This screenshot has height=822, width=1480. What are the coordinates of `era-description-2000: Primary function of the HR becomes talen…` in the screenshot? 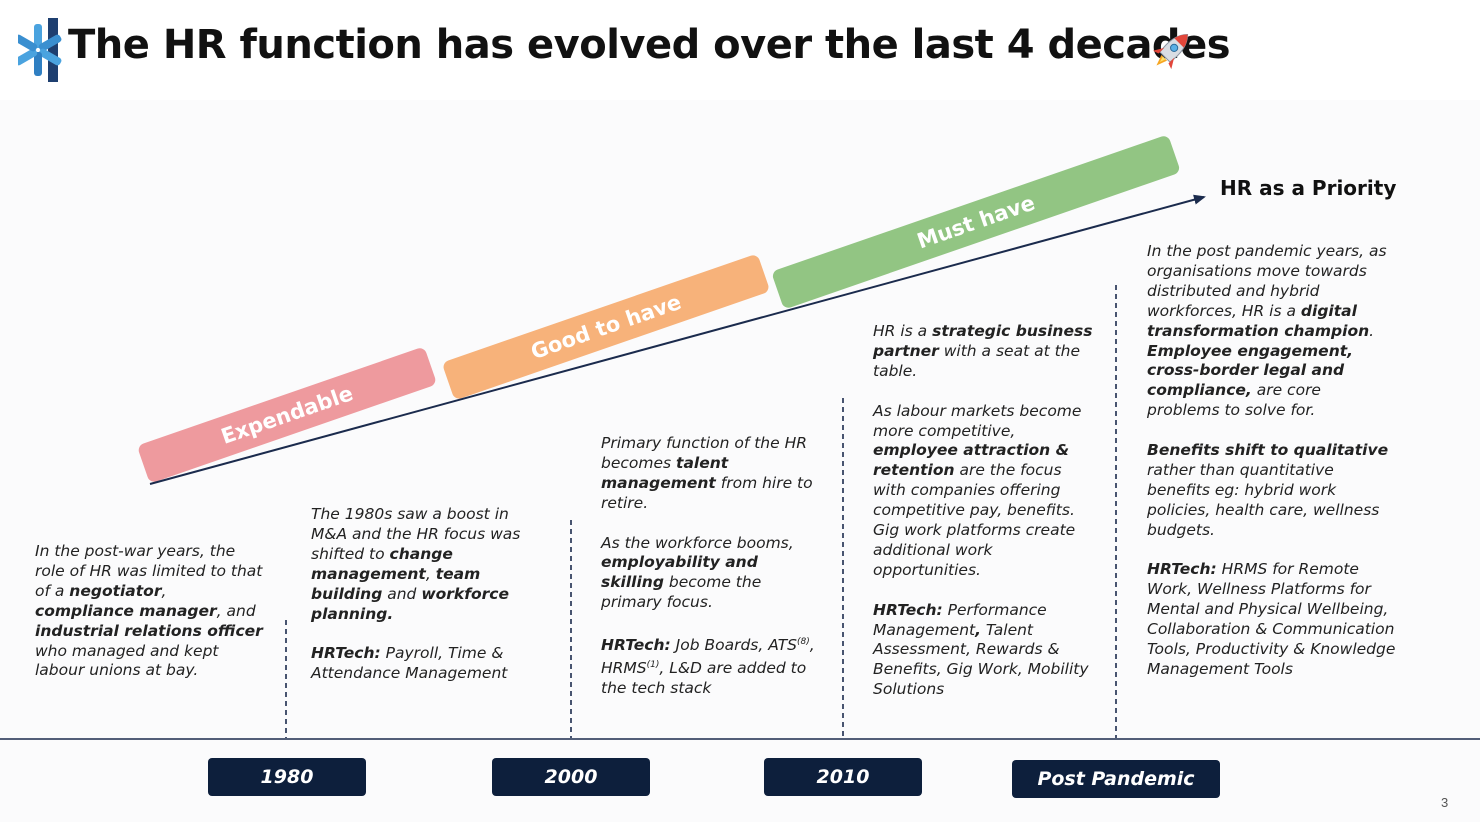 It's located at (710, 566).